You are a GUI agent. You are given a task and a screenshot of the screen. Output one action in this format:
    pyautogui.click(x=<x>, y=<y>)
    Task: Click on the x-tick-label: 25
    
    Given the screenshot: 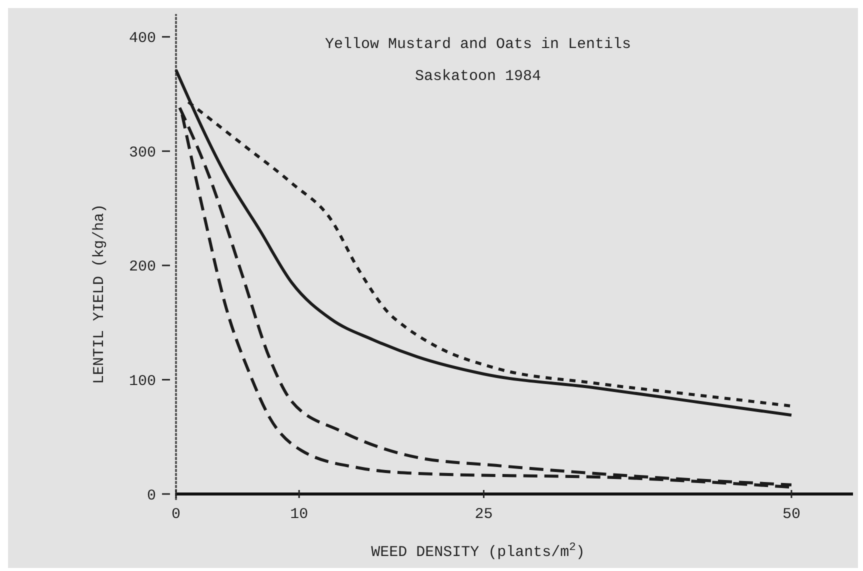 What is the action you would take?
    pyautogui.click(x=483, y=514)
    